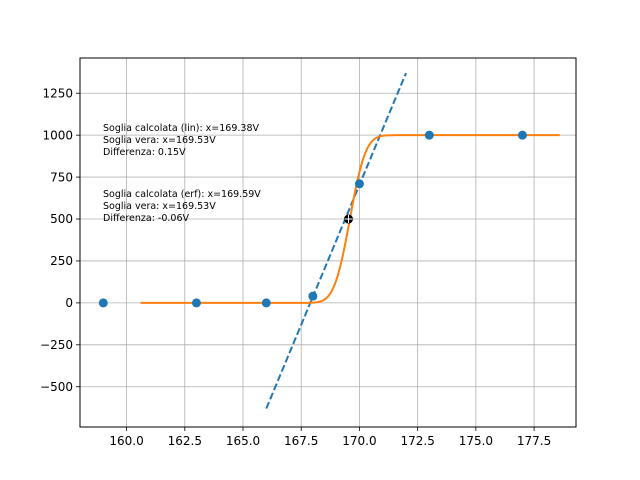  Describe the element at coordinates (57, 135) in the screenshot. I see `y-tick-label: 1000` at that location.